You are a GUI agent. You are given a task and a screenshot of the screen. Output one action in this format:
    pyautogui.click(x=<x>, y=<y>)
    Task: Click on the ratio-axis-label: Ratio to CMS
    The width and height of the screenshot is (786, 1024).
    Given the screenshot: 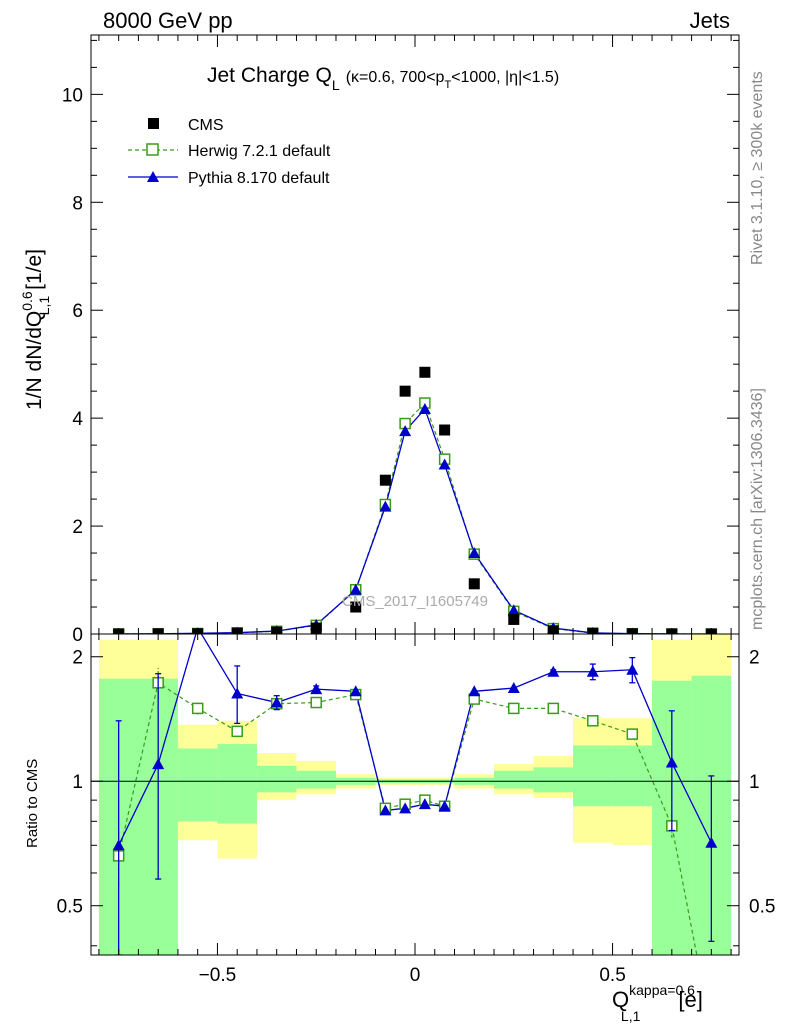 What is the action you would take?
    pyautogui.click(x=32, y=803)
    